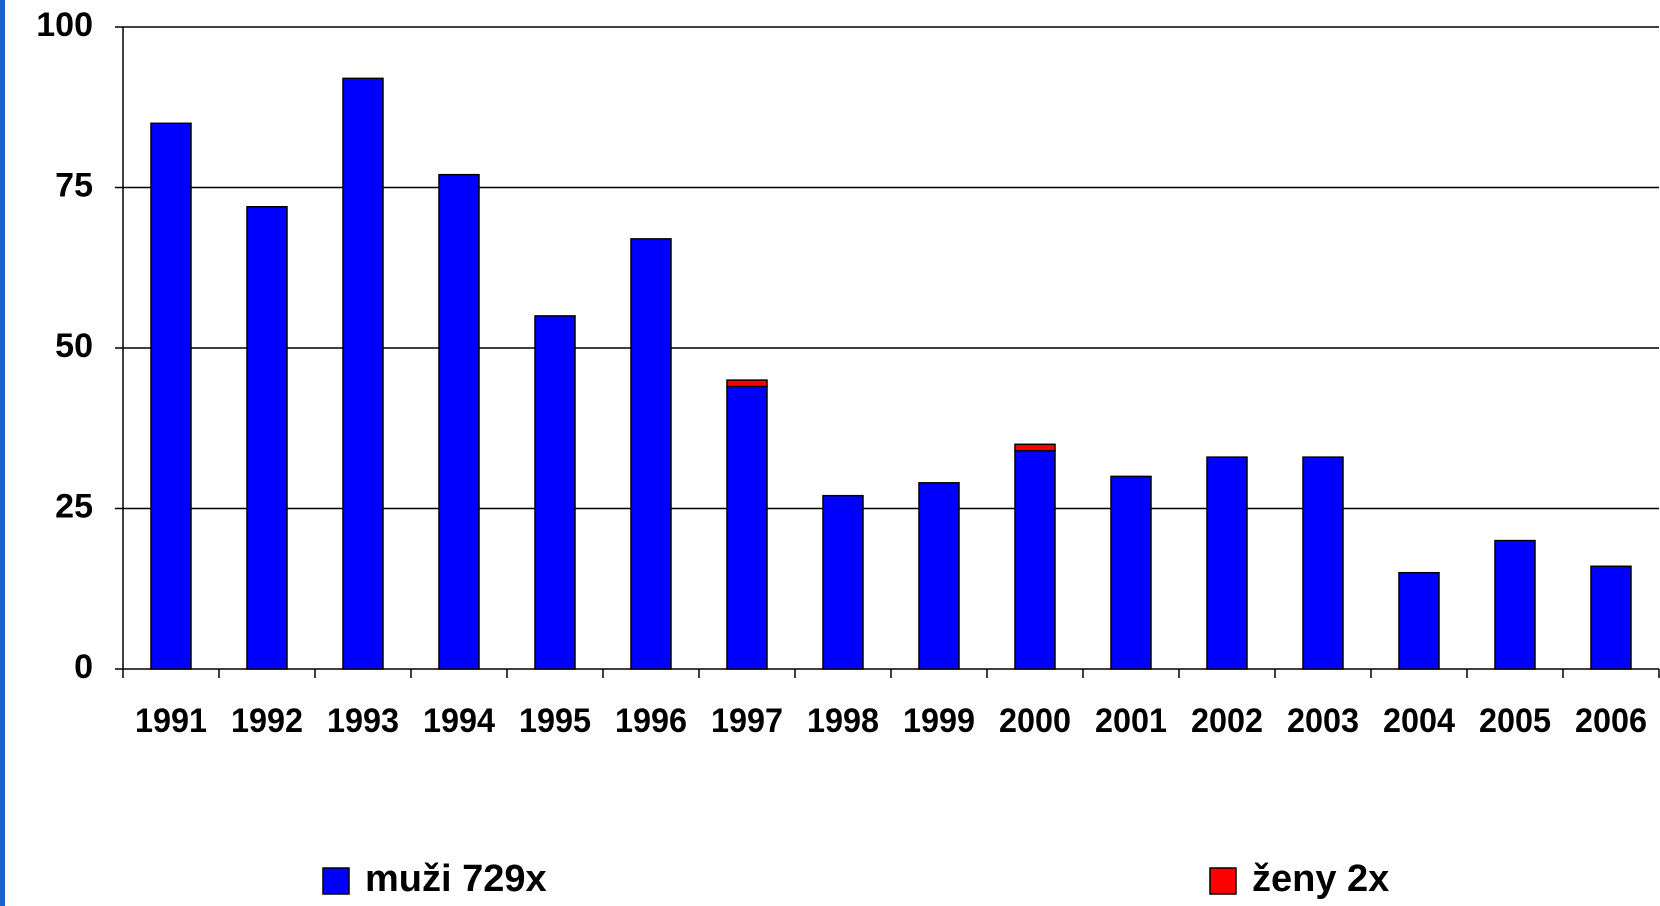 Image resolution: width=1660 pixels, height=906 pixels. What do you see at coordinates (555, 721) in the screenshot?
I see `x-tick-label: 1995` at bounding box center [555, 721].